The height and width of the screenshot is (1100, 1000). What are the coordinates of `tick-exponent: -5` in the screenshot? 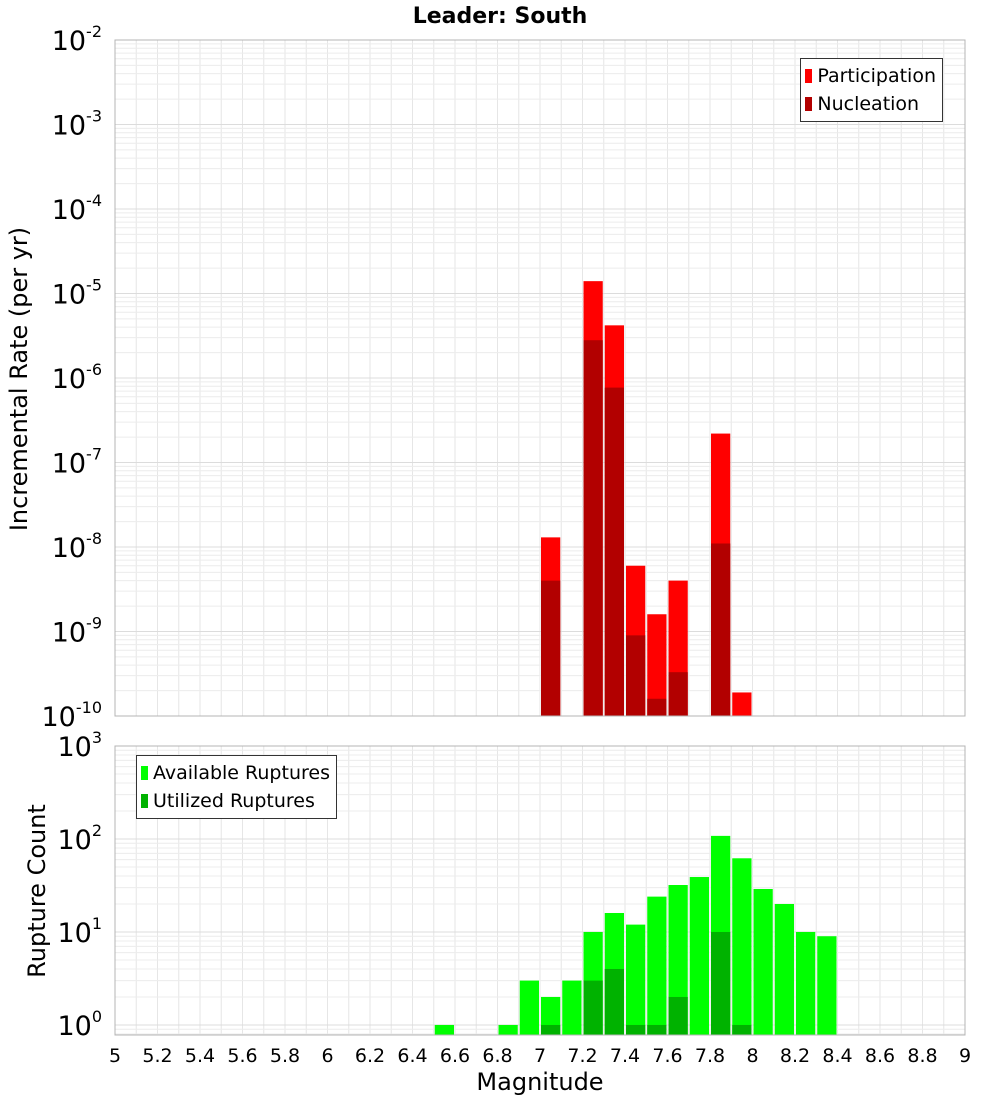 It's located at (94, 285).